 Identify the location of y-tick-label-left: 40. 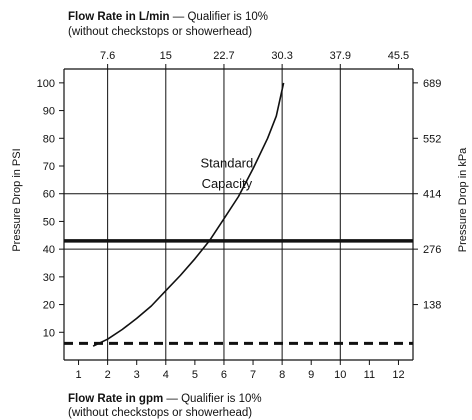
(49, 250).